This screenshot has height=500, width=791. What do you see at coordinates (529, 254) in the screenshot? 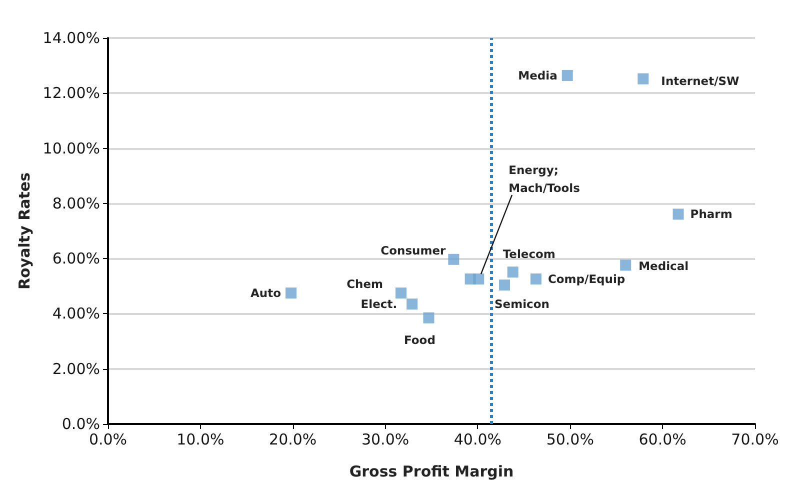
I see `annotation: Telecom` at bounding box center [529, 254].